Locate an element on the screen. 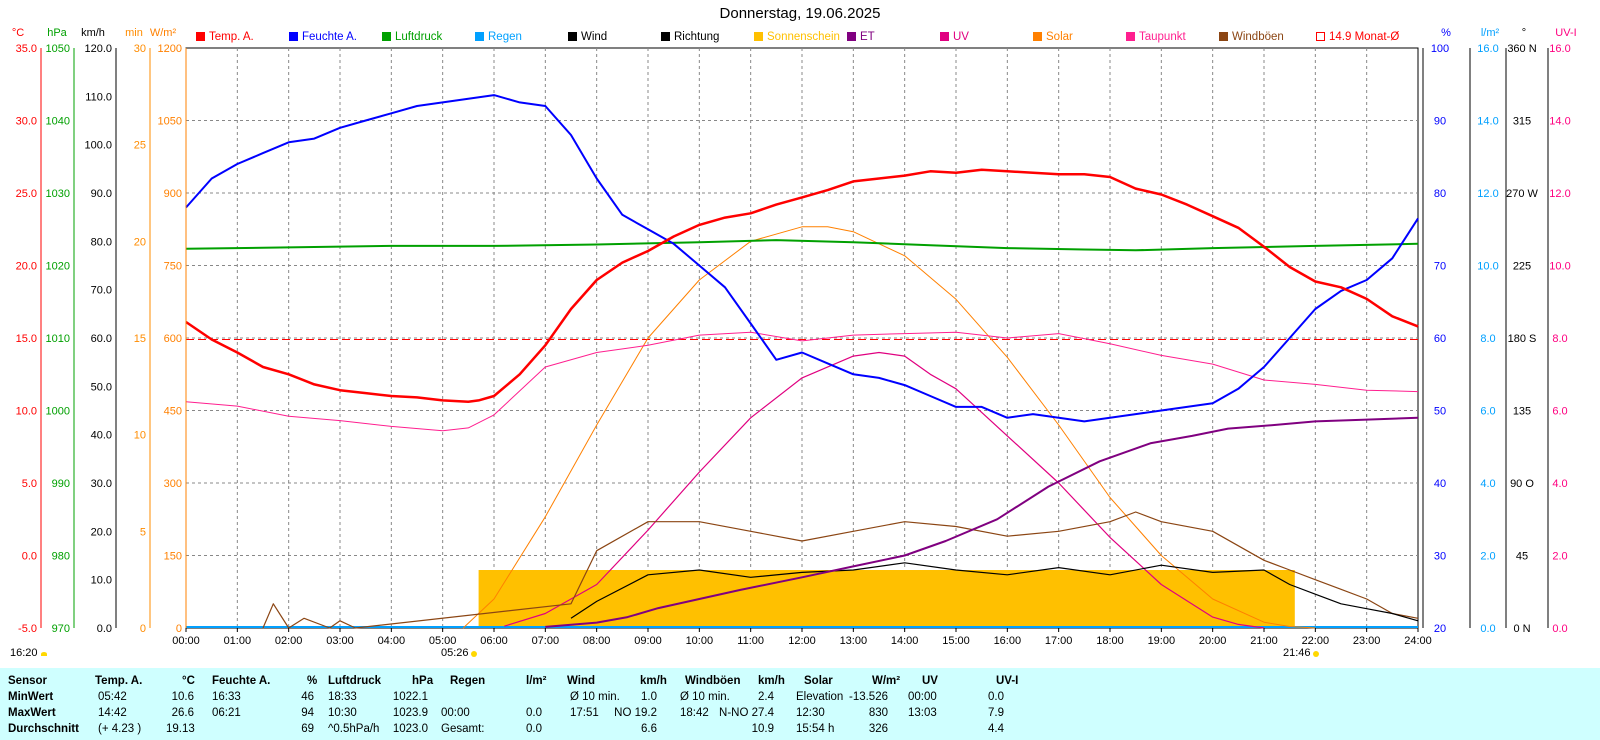 Image resolution: width=1600 pixels, height=740 pixels. rain-axis-header: l/m² is located at coordinates (1490, 33).